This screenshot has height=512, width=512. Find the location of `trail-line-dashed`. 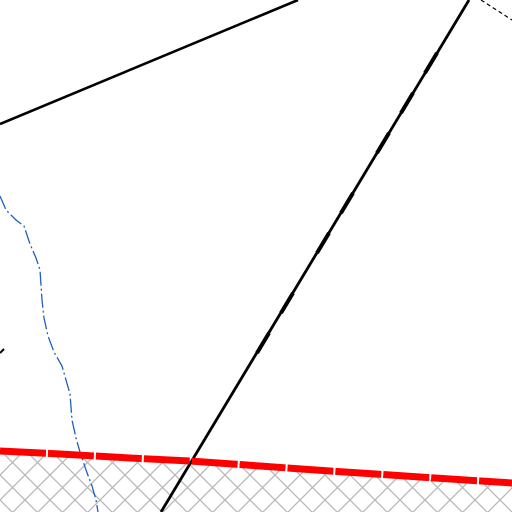

trail-line-dashed is located at coordinates (496, 10).